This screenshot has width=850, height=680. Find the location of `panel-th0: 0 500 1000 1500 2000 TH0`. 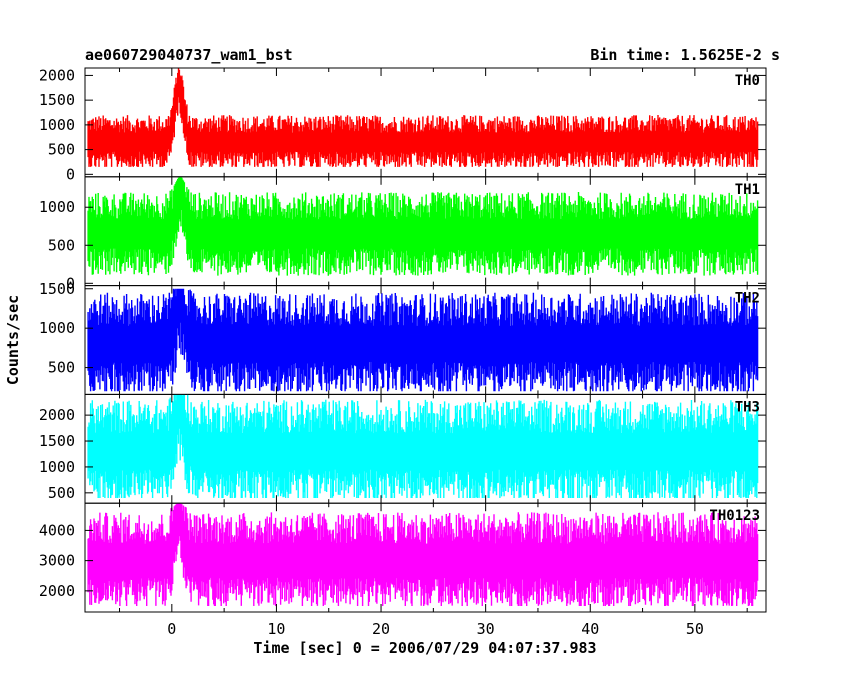

panel-th0: 0 500 1000 1500 2000 TH0 is located at coordinates (403, 124).